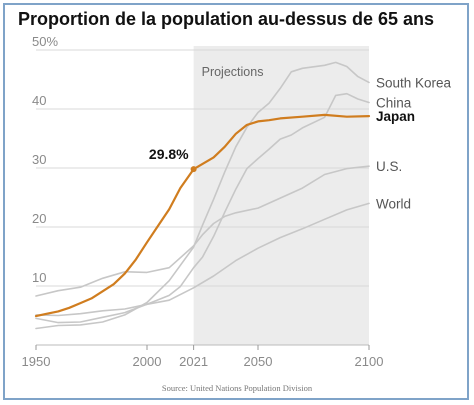  Describe the element at coordinates (394, 103) in the screenshot. I see `series-label-china: China` at that location.